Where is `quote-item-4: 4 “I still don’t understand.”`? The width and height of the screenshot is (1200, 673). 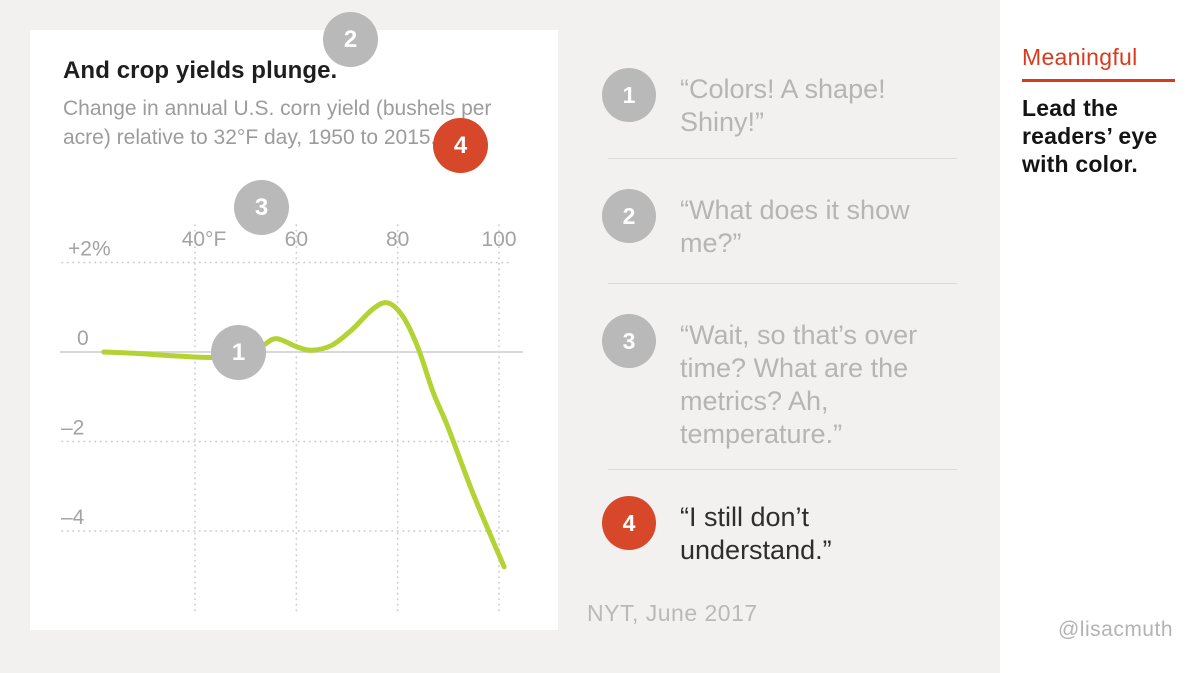
quote-item-4: 4 “I still don’t understand.” is located at coordinates (772, 531).